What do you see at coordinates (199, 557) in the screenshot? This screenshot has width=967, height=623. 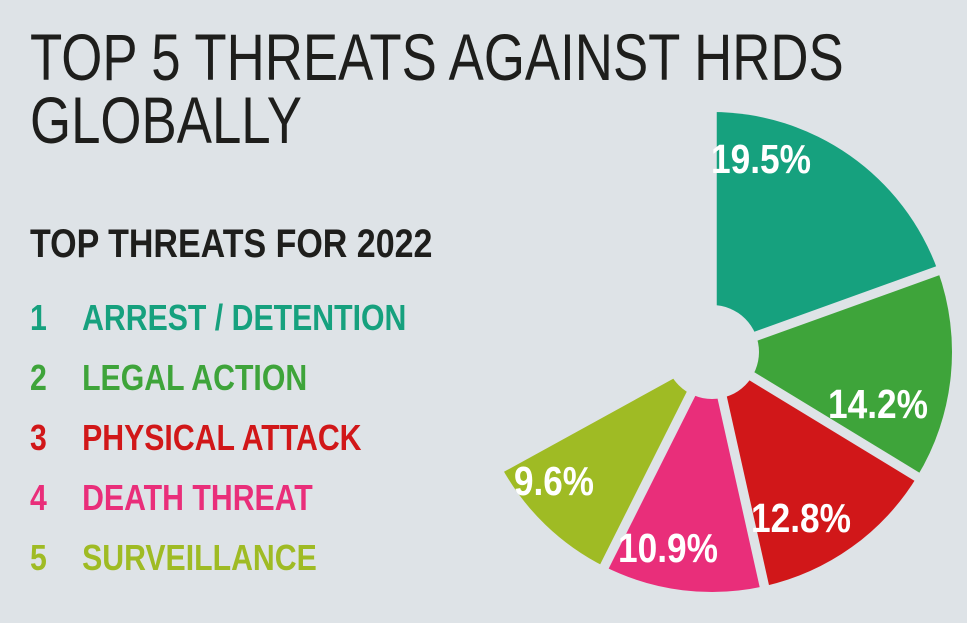 I see `threat-label: SURVEILLANCE` at bounding box center [199, 557].